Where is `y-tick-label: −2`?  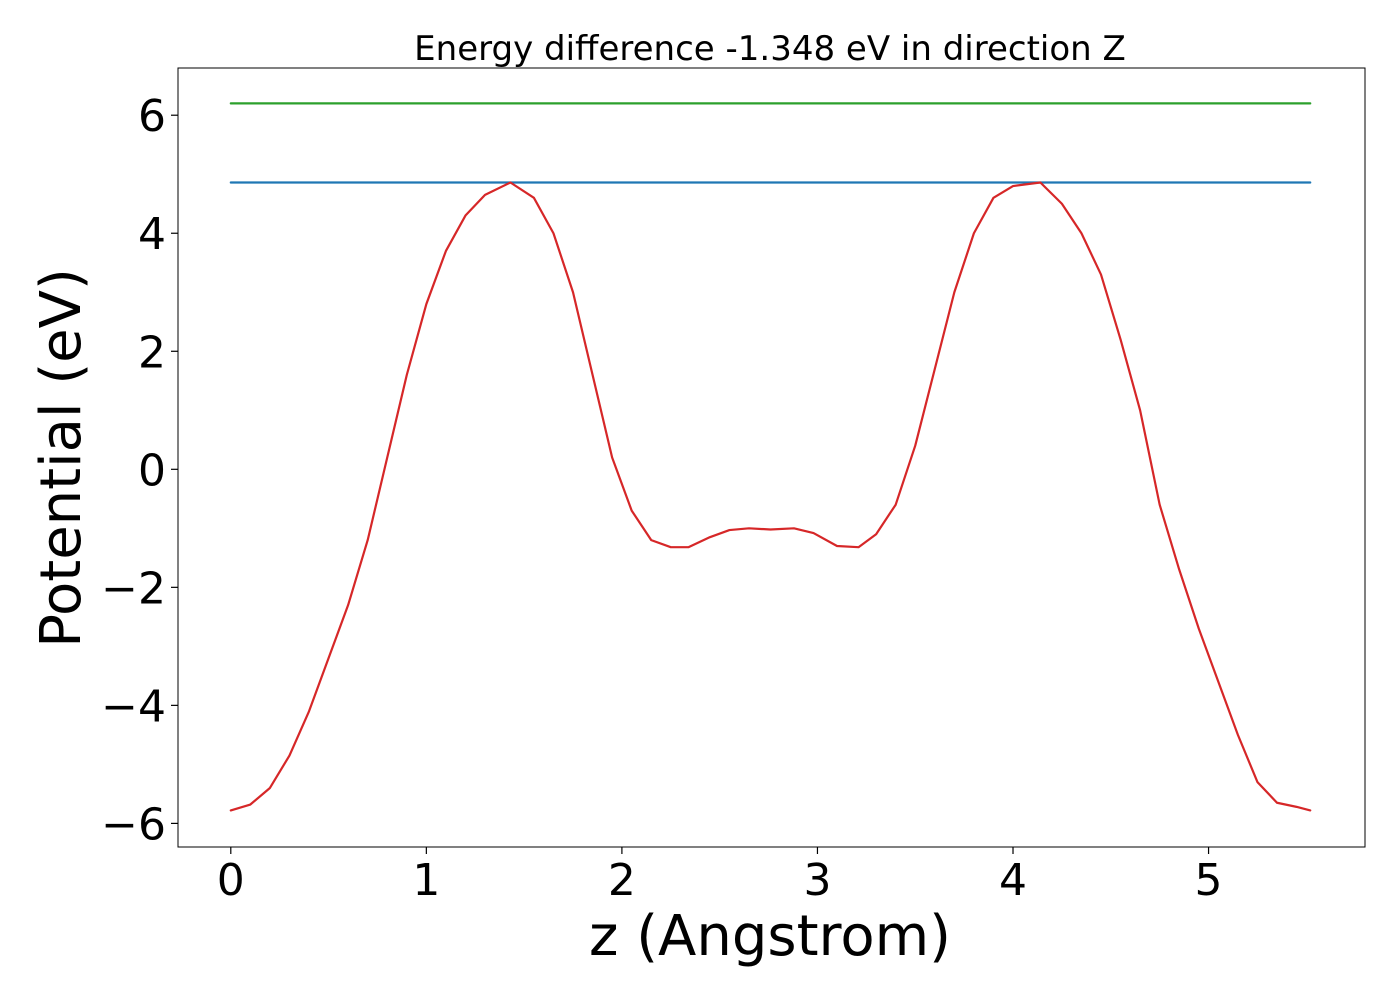 y-tick-label: −2 is located at coordinates (133, 588).